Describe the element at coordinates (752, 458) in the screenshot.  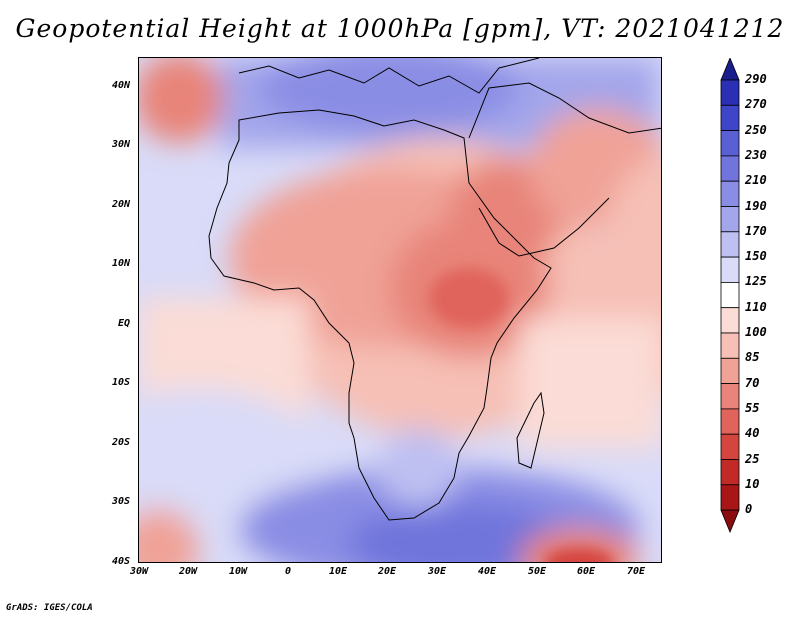
I see `colorbar-level-label: 25` at that location.